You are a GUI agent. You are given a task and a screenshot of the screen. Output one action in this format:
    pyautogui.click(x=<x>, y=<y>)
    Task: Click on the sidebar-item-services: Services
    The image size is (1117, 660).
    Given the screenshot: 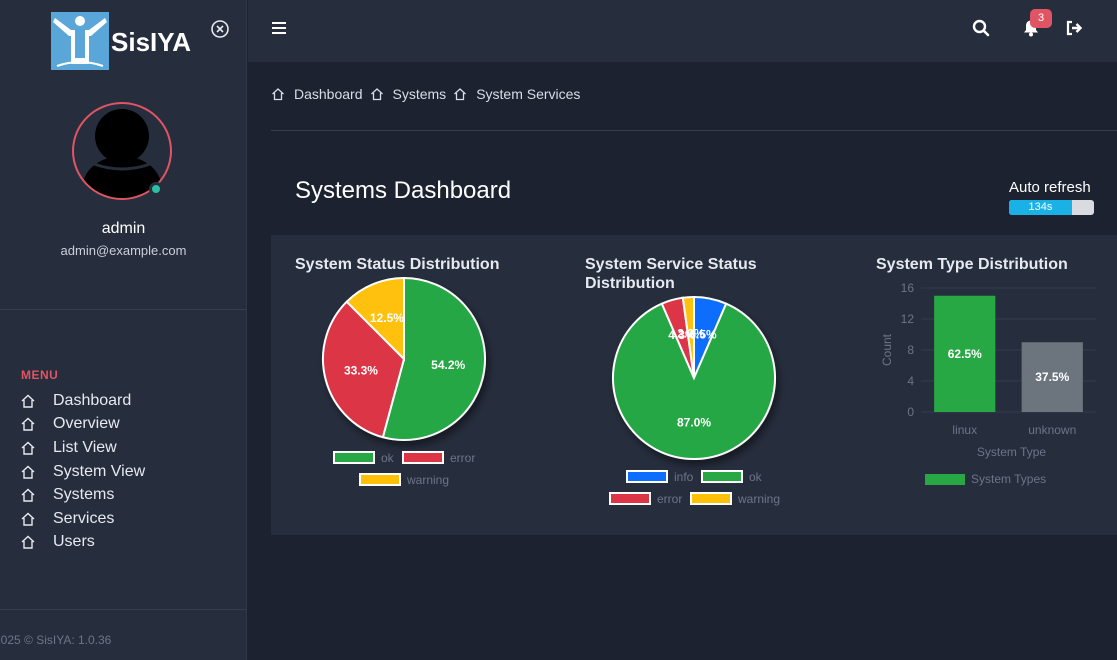 What is the action you would take?
    pyautogui.click(x=82, y=519)
    